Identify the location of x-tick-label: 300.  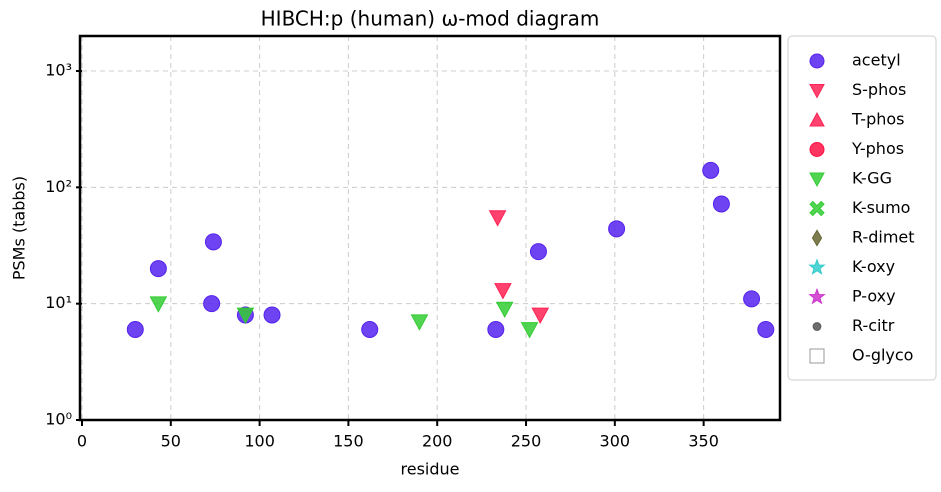
(615, 441).